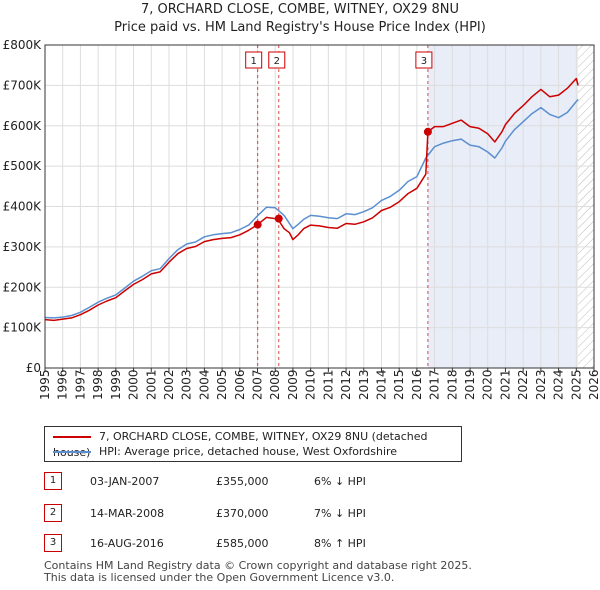  Describe the element at coordinates (340, 481) in the screenshot. I see `sale-hpi-diff: 6% ↓ HPI` at that location.